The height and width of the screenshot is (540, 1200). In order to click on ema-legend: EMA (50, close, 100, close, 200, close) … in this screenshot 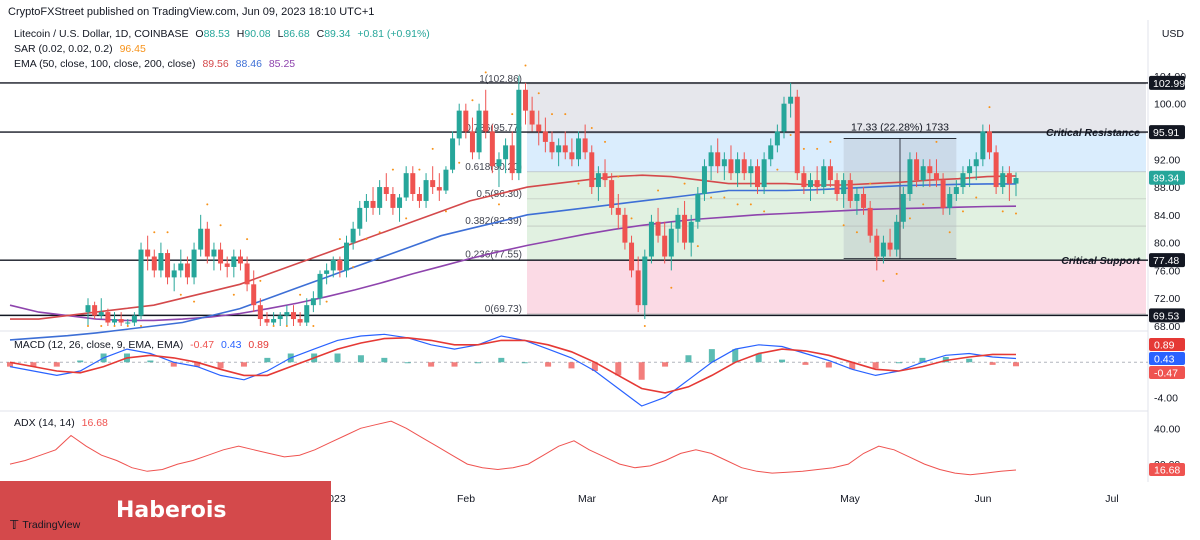, I will do `click(156, 64)`.